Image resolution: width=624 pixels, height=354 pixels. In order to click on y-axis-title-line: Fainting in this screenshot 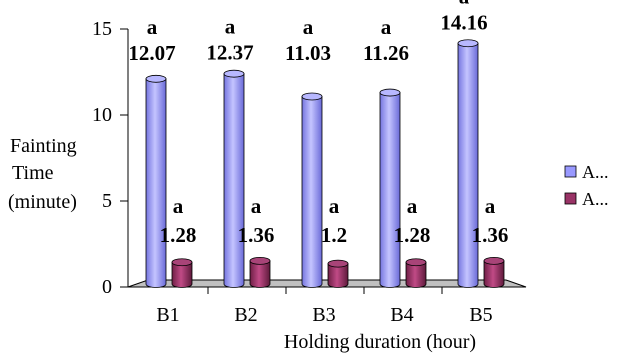, I will do `click(43, 146)`.